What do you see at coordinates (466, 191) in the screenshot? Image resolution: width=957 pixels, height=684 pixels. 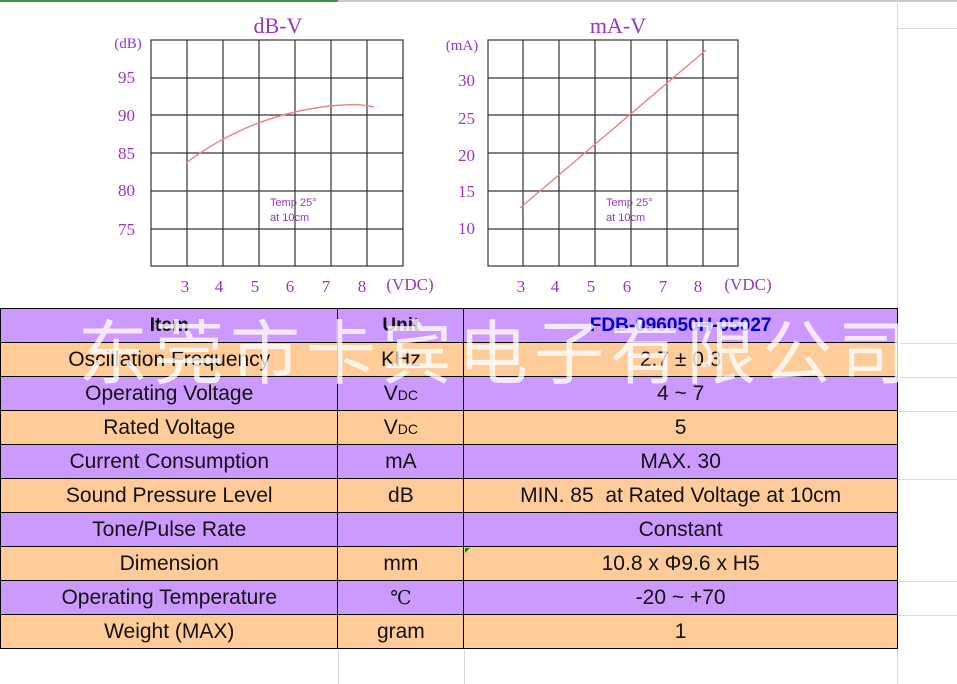 I see `svg-text: 15` at bounding box center [466, 191].